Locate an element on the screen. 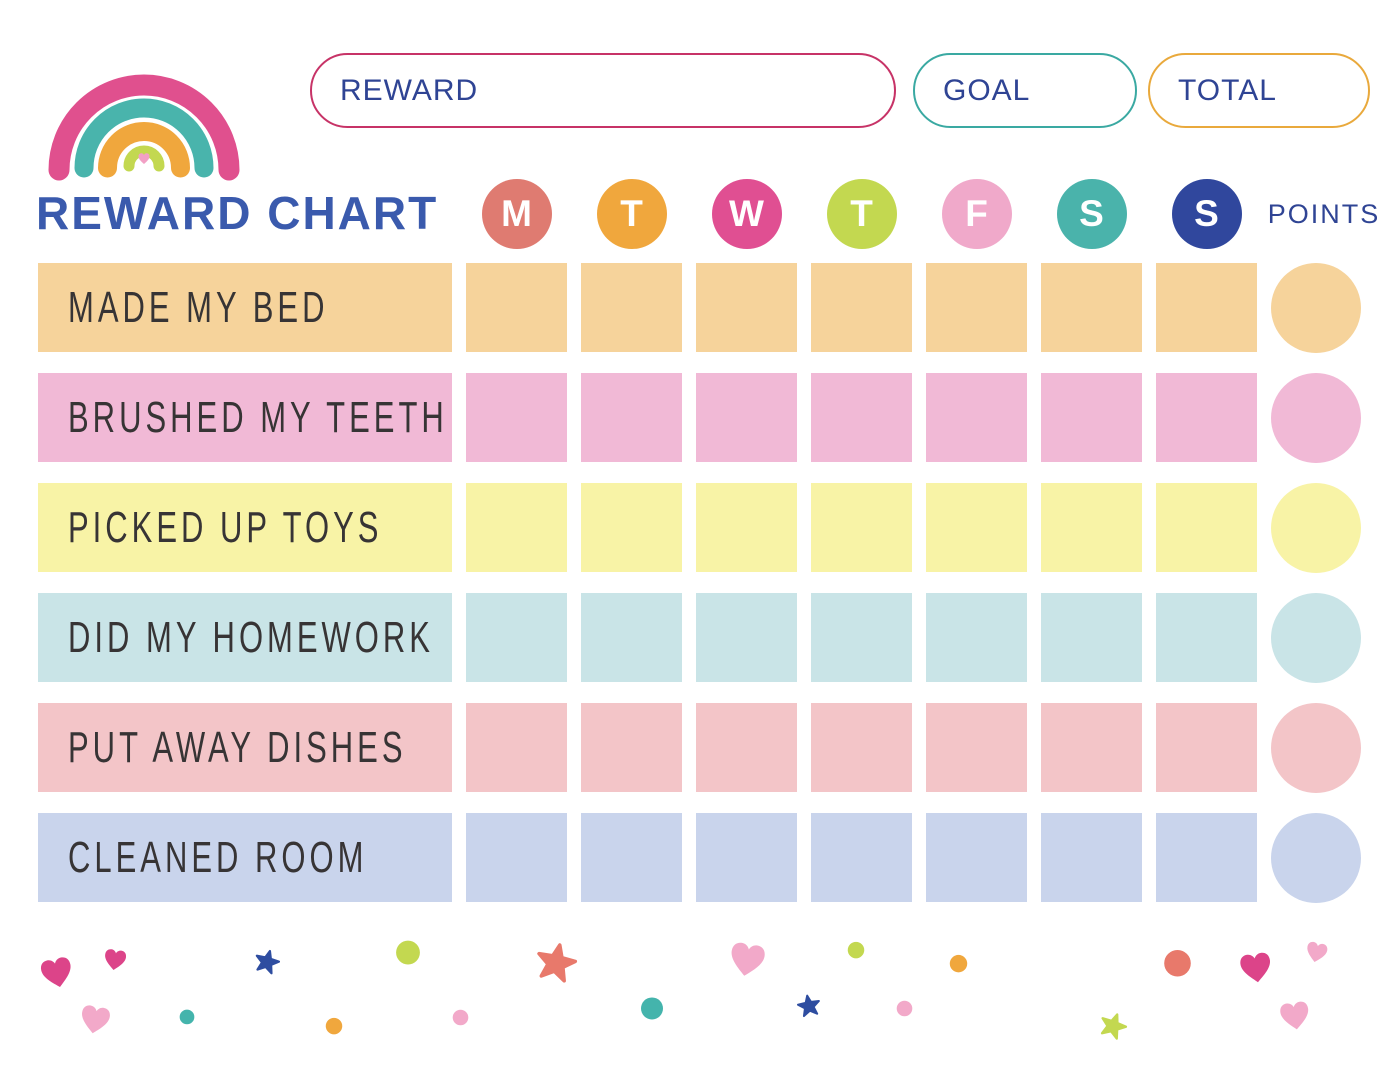 The height and width of the screenshot is (1083, 1400). chore-cell-row0-day0 is located at coordinates (516, 307).